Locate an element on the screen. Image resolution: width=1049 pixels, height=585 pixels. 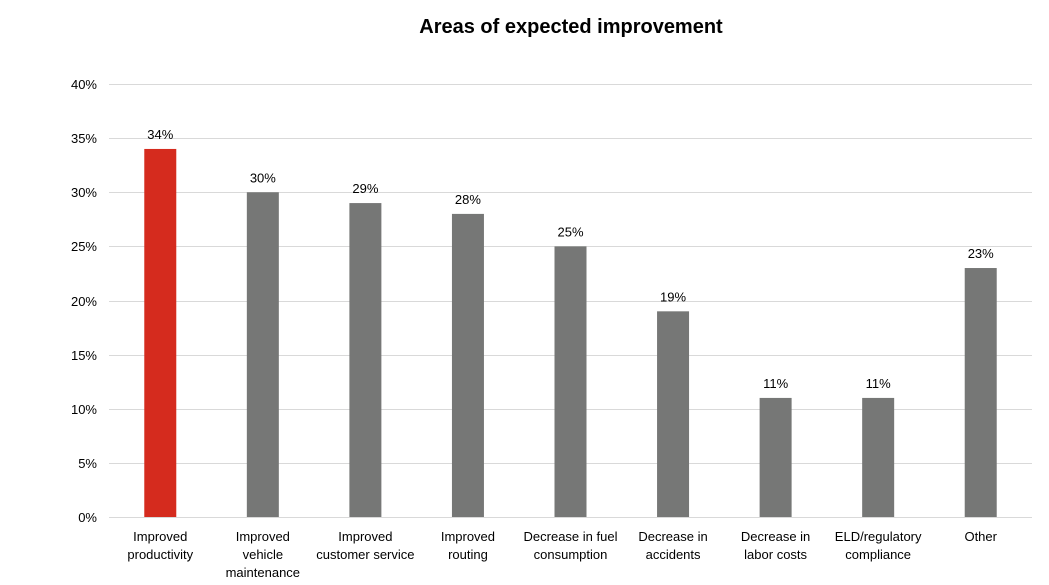
y-tick-label: 10% is located at coordinates (84, 409).